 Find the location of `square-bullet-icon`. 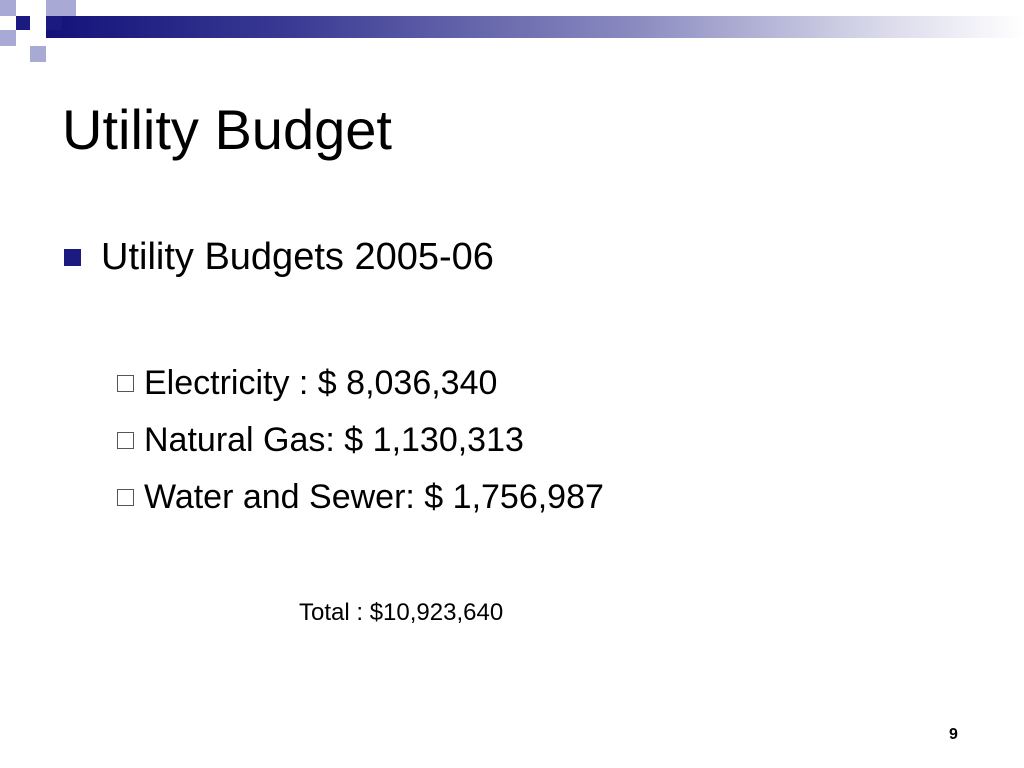

square-bullet-icon is located at coordinates (72, 257).